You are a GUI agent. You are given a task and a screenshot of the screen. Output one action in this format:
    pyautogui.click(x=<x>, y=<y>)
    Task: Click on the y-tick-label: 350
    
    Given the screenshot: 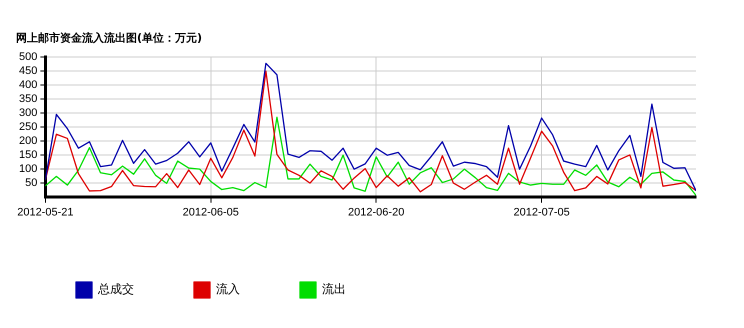 What is the action you would take?
    pyautogui.click(x=28, y=99)
    